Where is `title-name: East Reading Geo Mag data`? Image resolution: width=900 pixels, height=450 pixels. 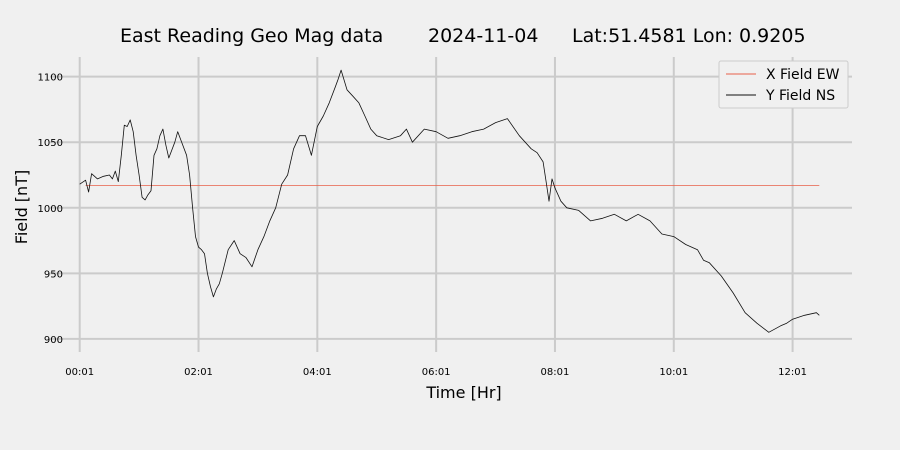 title-name: East Reading Geo Mag data is located at coordinates (251, 36).